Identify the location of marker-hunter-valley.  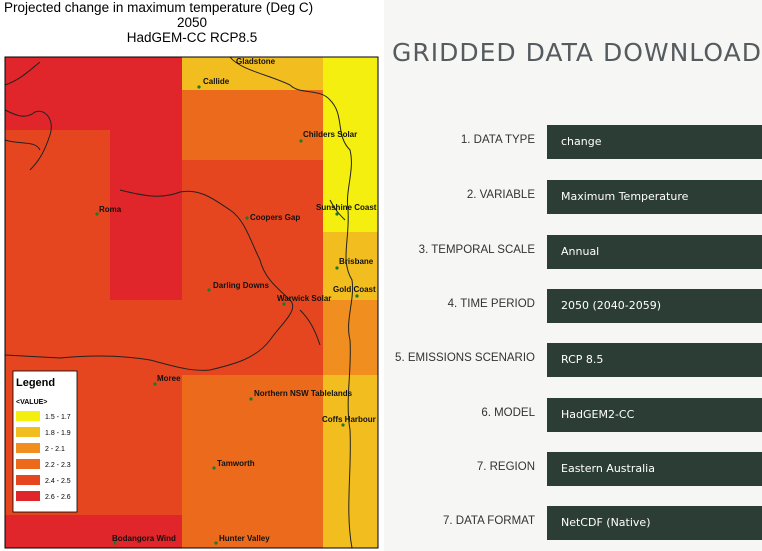
(216, 543).